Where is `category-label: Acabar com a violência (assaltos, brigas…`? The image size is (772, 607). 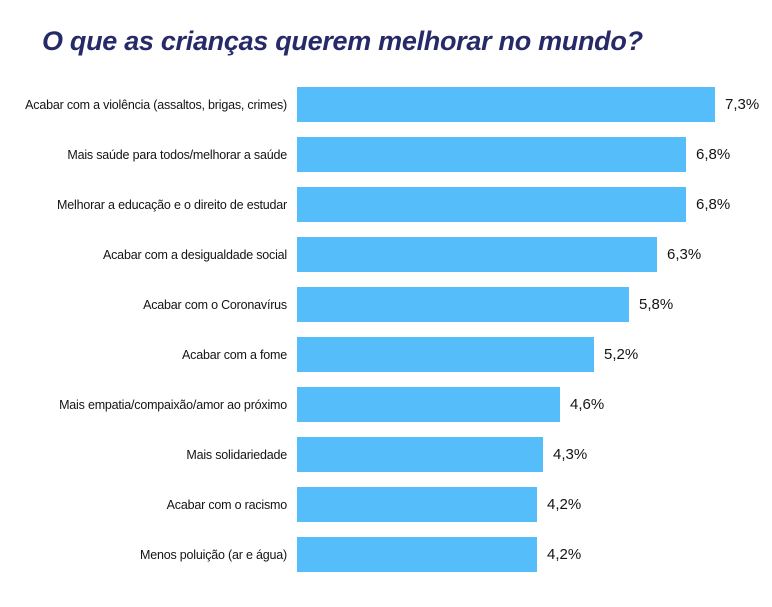
category-label: Acabar com a violência (assaltos, brigas… is located at coordinates (156, 104).